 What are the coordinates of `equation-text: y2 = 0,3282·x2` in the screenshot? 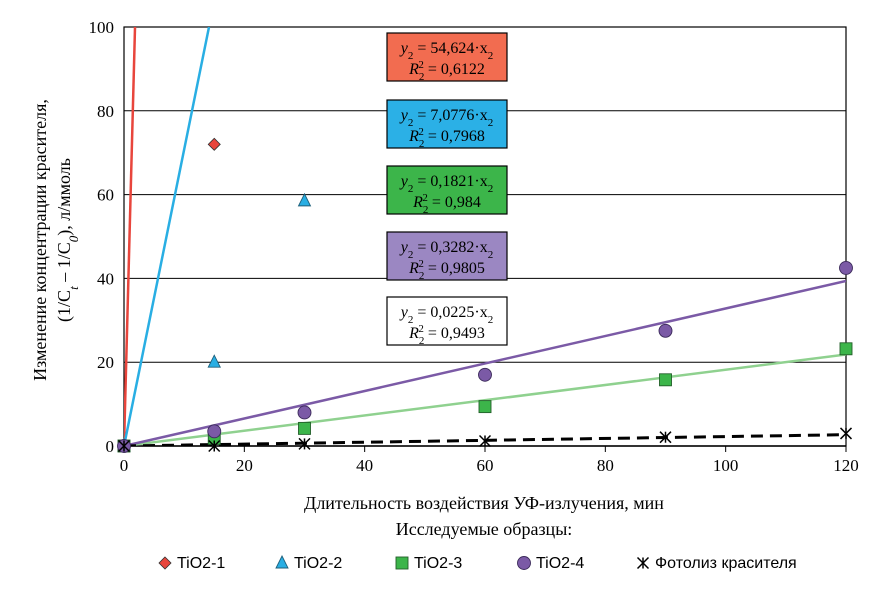 It's located at (446, 250).